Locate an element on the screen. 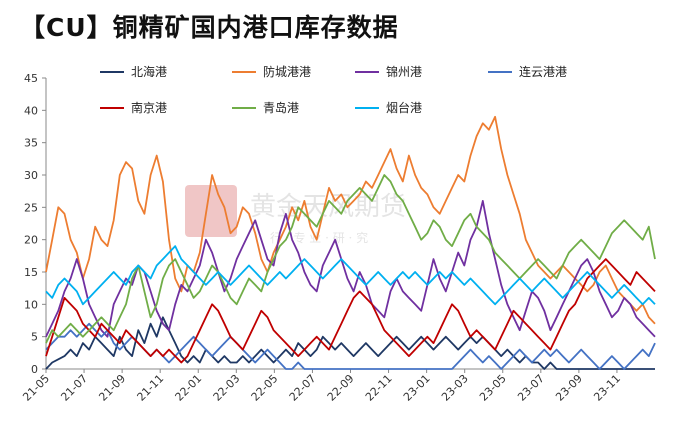 The width and height of the screenshot is (700, 429). x-tick-label: 21-11 is located at coordinates (151, 388).